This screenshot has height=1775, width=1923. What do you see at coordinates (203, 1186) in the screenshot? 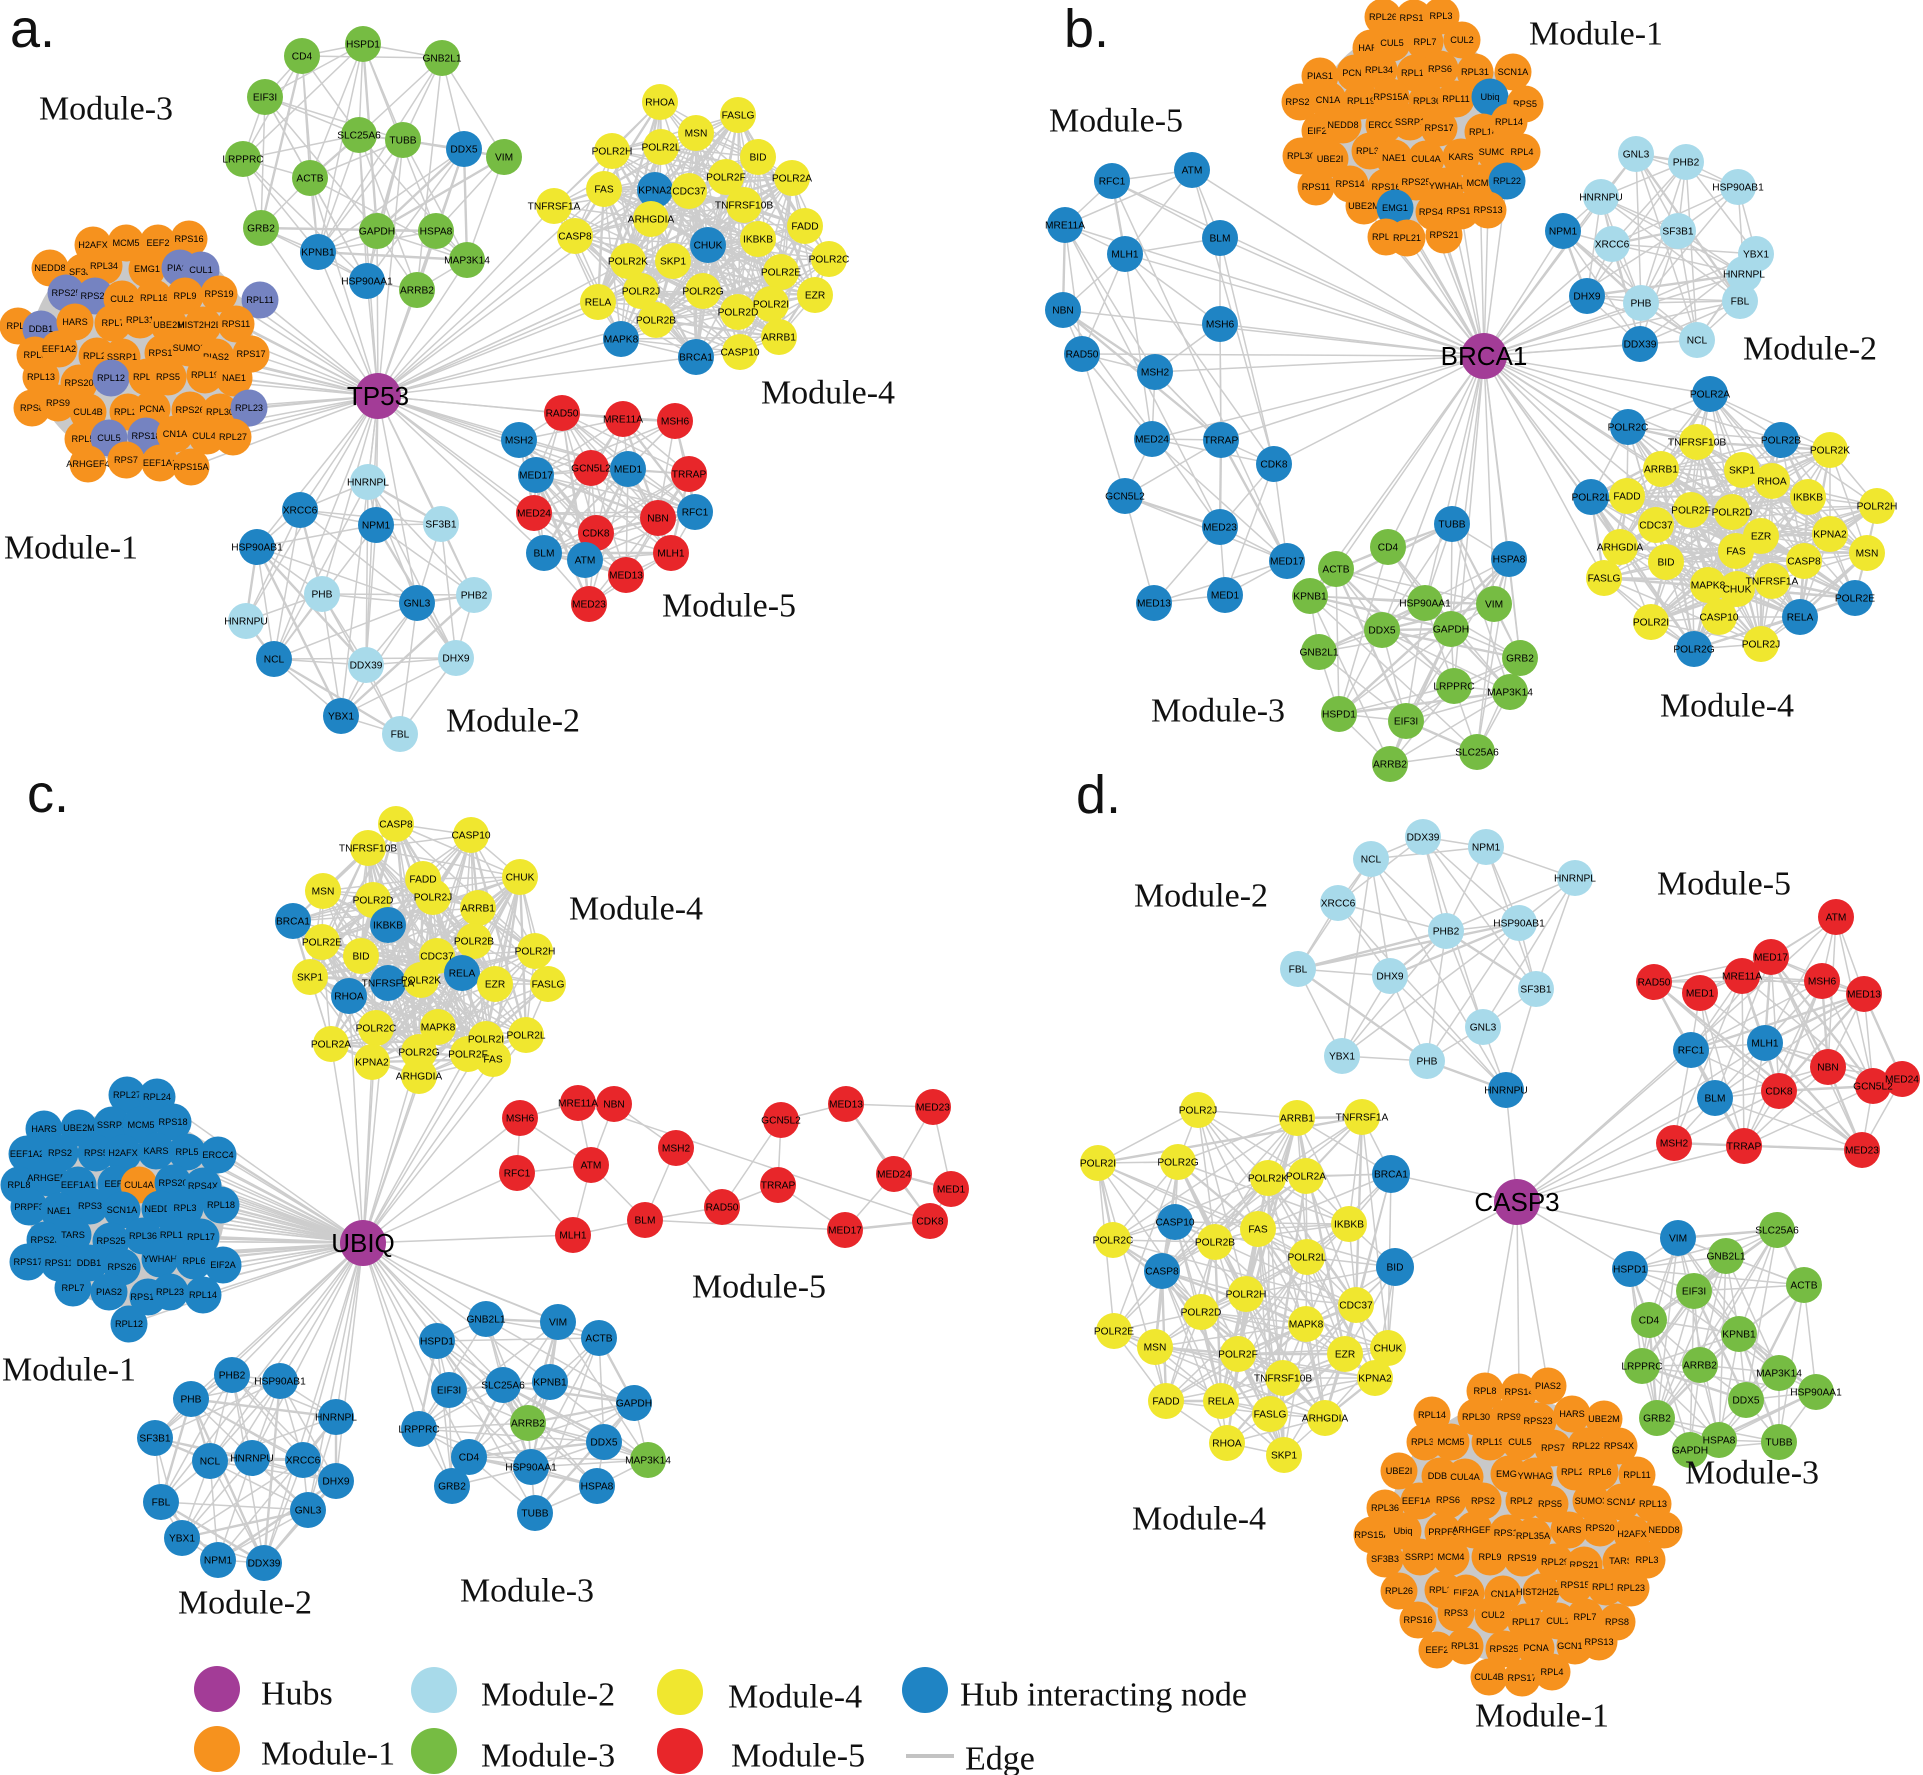
I see `svg-text: RPS4X` at bounding box center [203, 1186].